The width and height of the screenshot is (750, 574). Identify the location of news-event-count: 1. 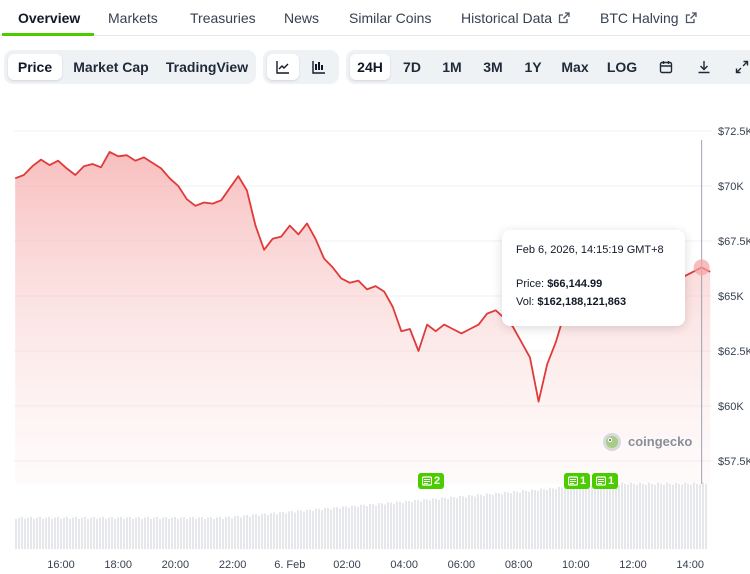
(611, 481).